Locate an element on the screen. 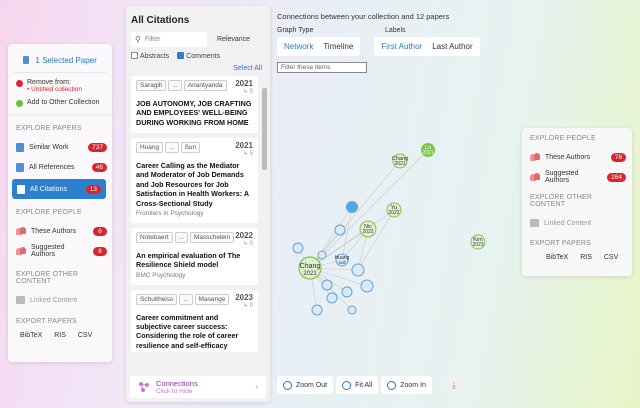 The width and height of the screenshot is (640, 408). sort-select: Relevance is located at coordinates (234, 39).